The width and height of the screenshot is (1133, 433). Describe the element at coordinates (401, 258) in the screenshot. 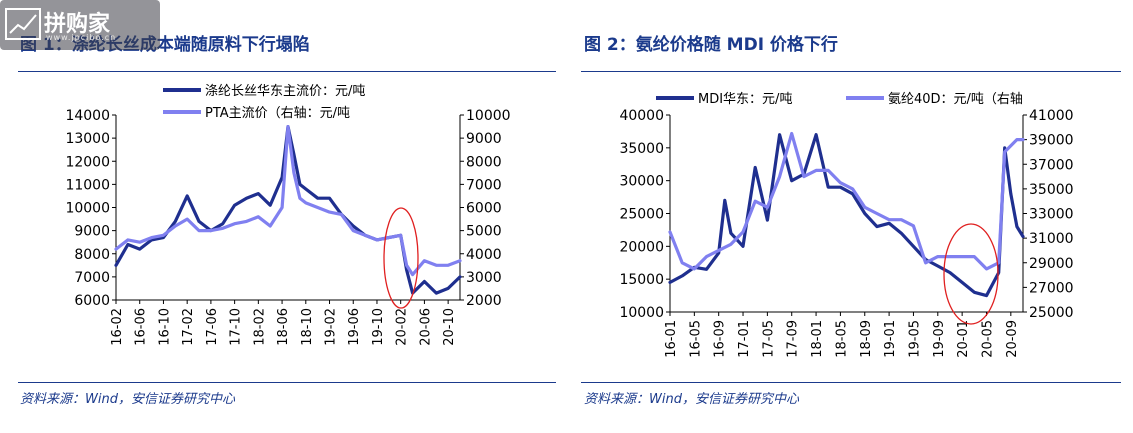

I see `left-highlight-ellipse` at that location.